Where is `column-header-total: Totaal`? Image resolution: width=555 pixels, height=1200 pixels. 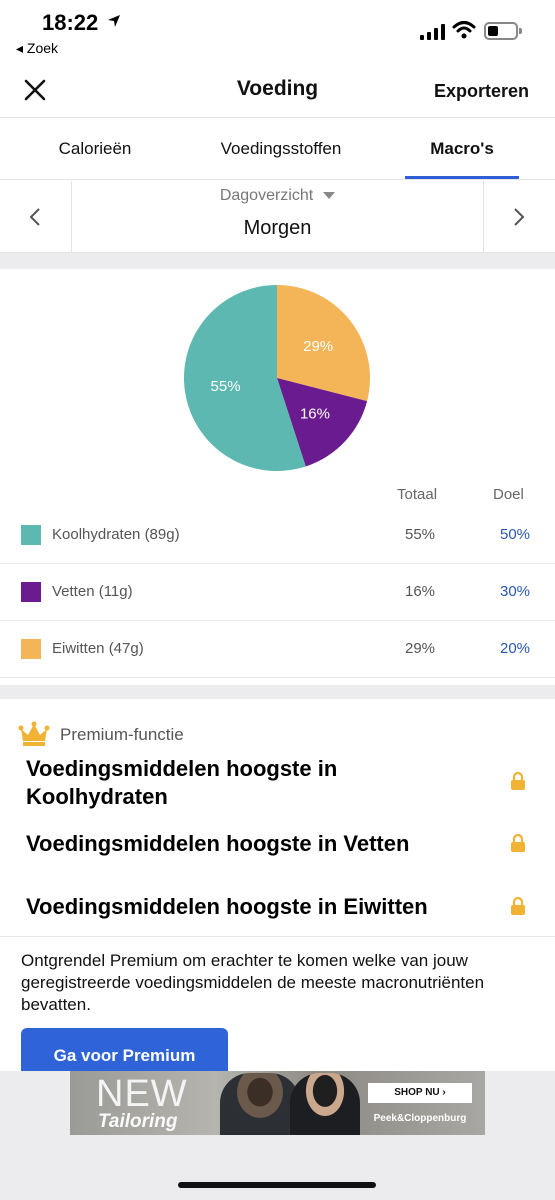 column-header-total: Totaal is located at coordinates (417, 494).